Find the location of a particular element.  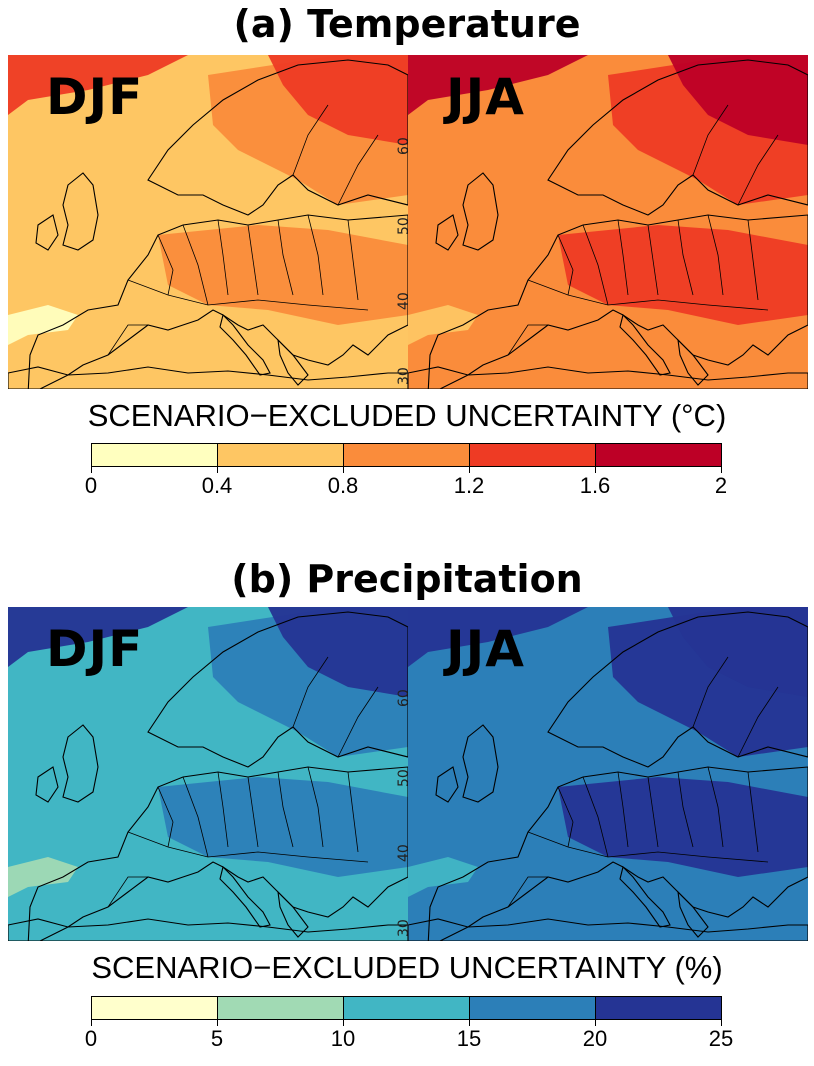

colorbar-tick-label: 10 is located at coordinates (343, 1038).